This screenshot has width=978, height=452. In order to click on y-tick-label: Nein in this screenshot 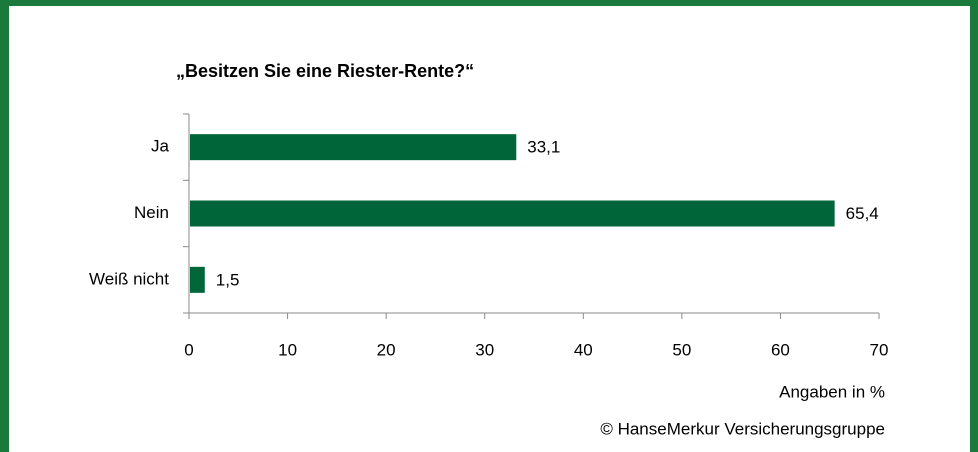, I will do `click(151, 212)`.